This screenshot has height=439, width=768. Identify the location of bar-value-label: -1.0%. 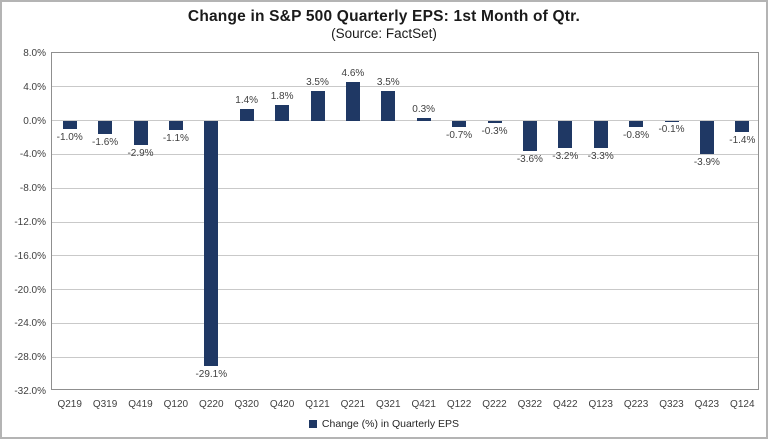
(69, 138).